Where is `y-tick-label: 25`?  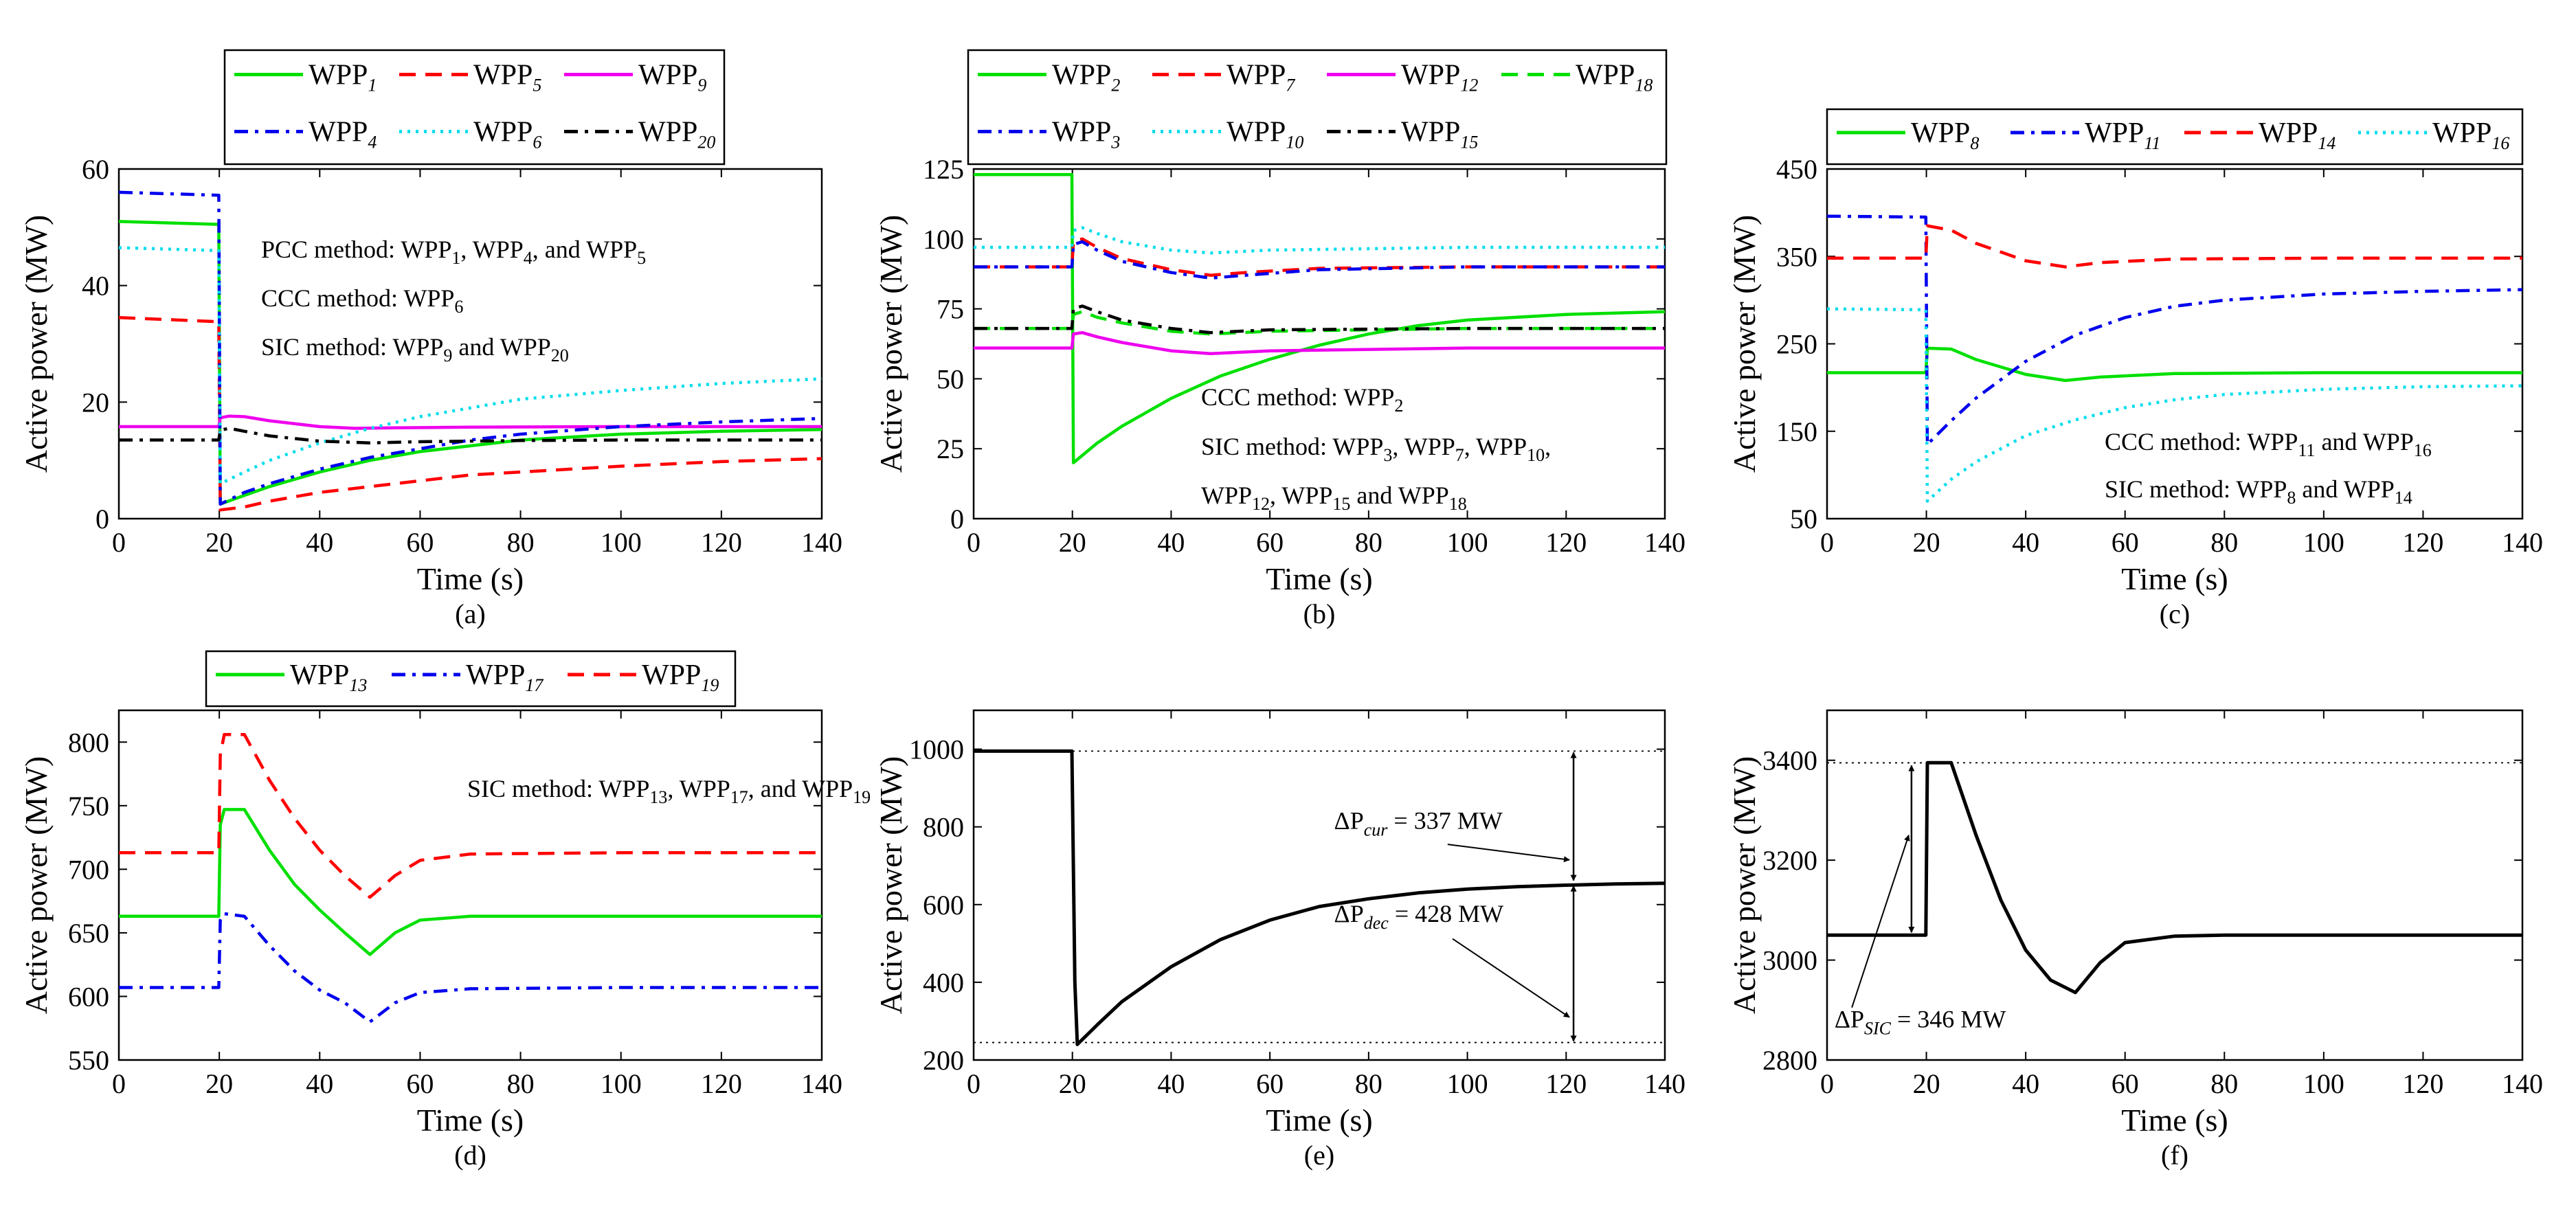 y-tick-label: 25 is located at coordinates (950, 448).